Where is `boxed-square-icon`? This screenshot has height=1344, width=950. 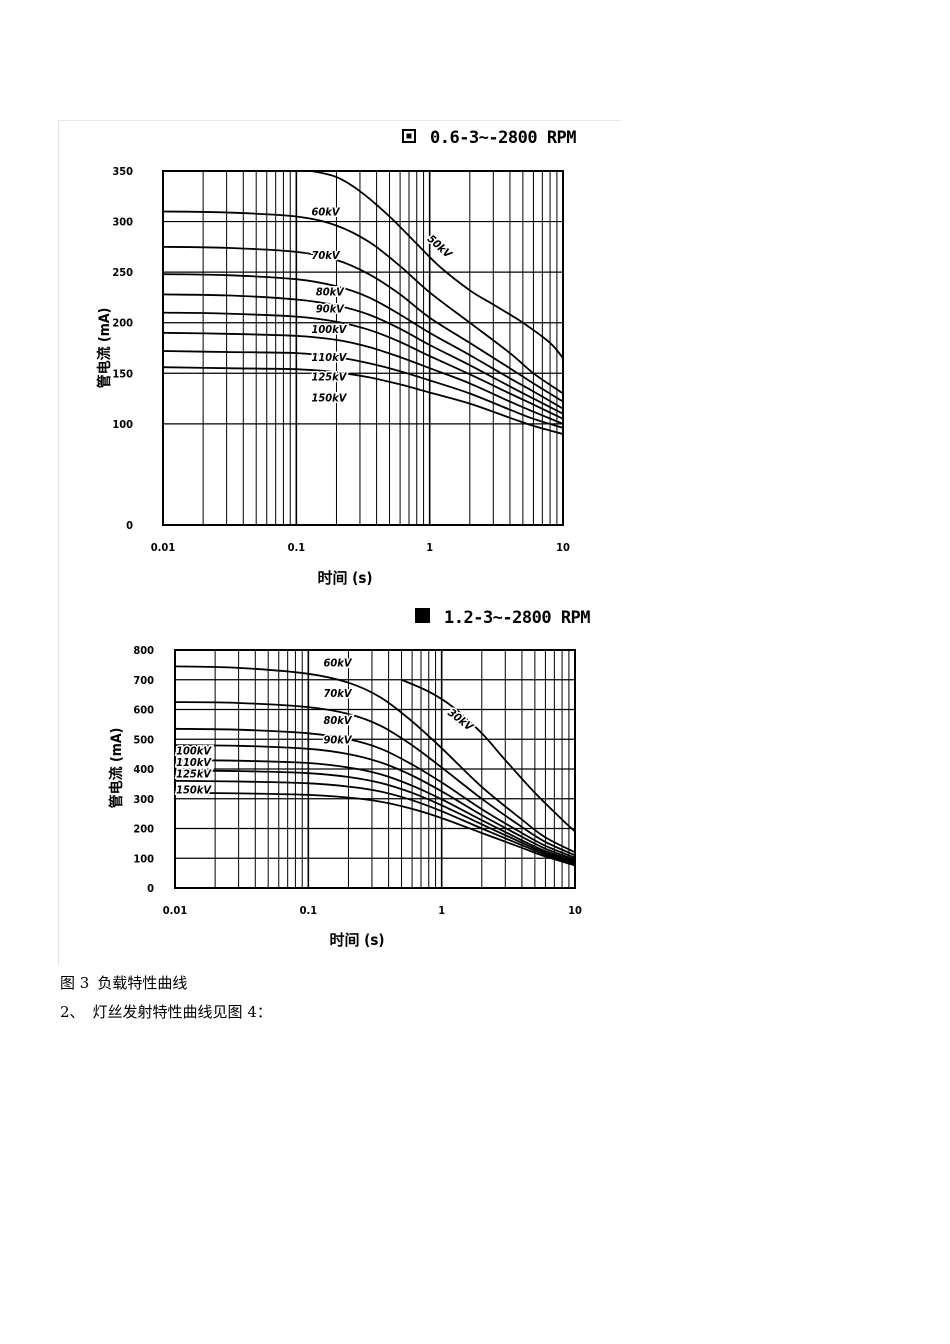 boxed-square-icon is located at coordinates (409, 138).